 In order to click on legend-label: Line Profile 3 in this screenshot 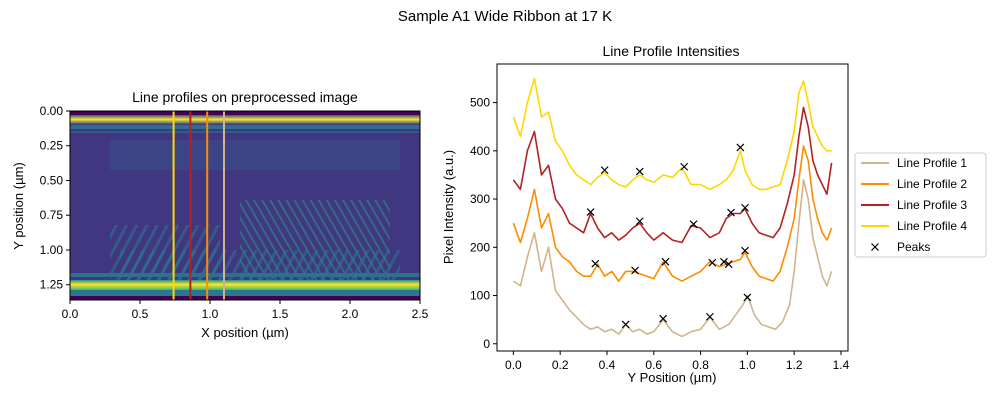, I will do `click(932, 205)`.